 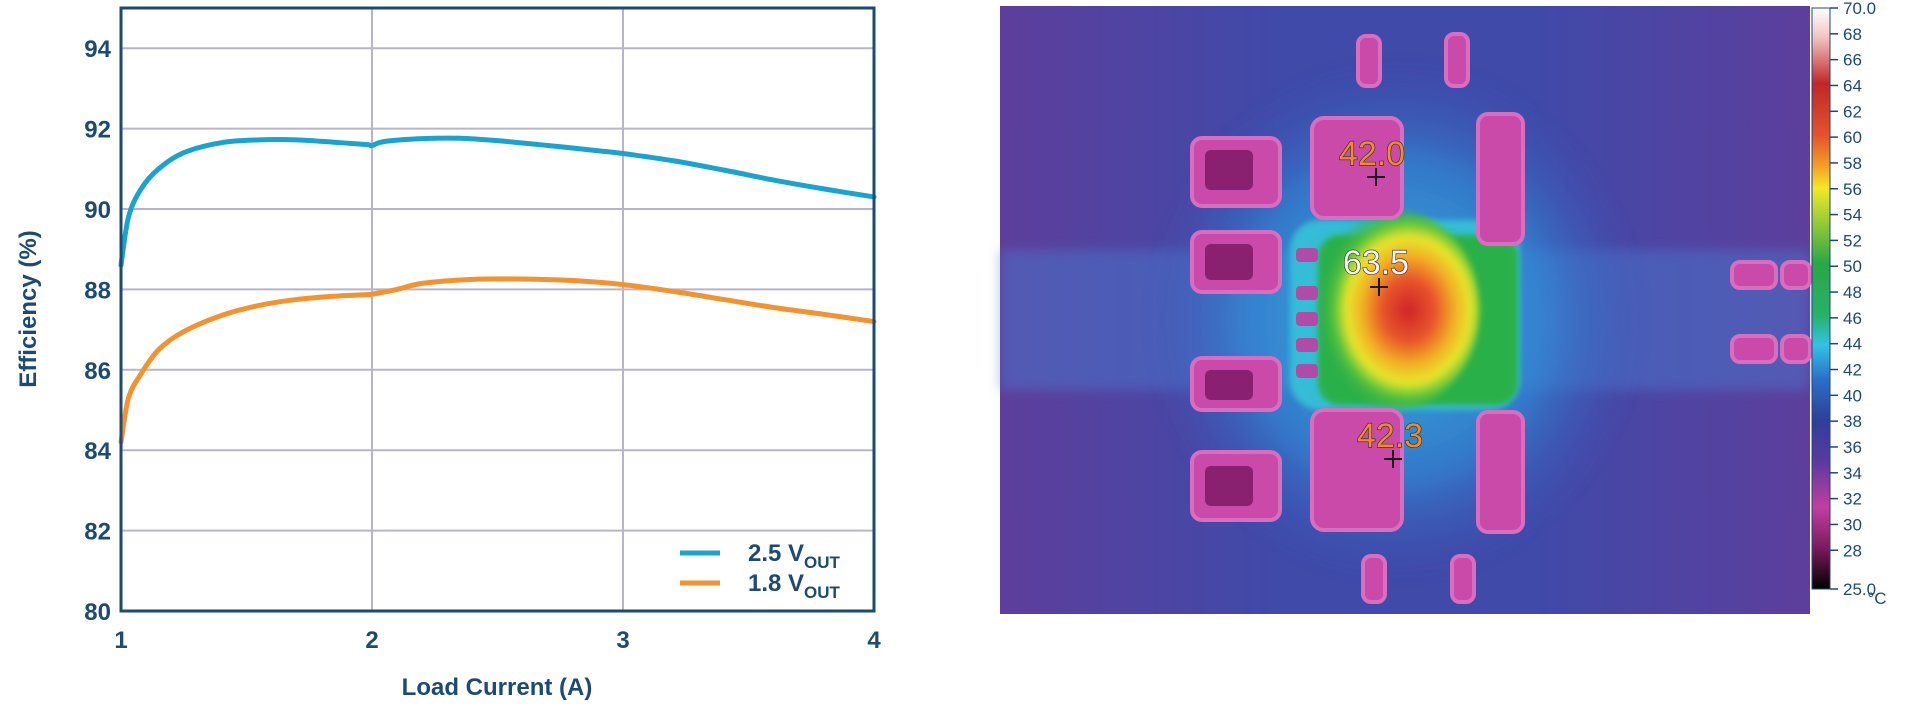 What do you see at coordinates (97, 451) in the screenshot?
I see `y-tick-label: 84` at bounding box center [97, 451].